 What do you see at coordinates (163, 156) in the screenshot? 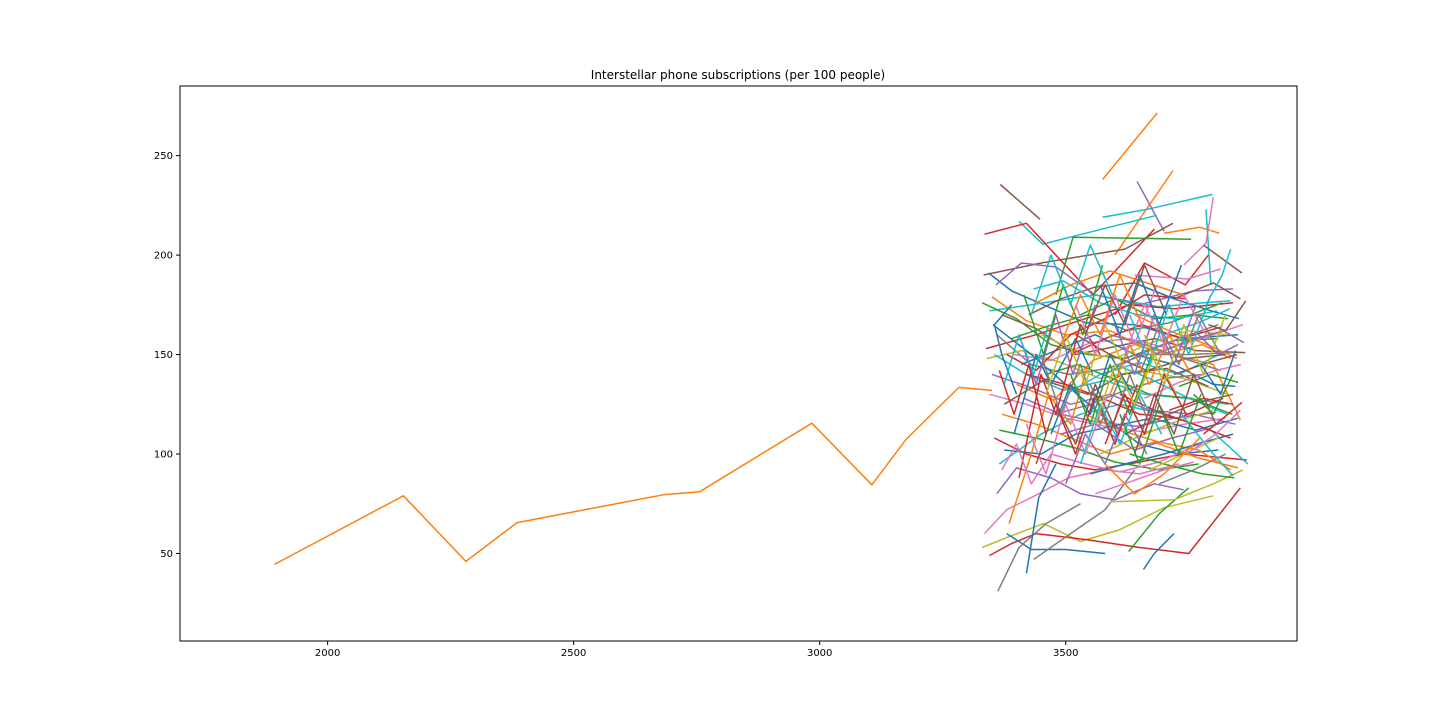
I see `y-tick-label: 250` at bounding box center [163, 156].